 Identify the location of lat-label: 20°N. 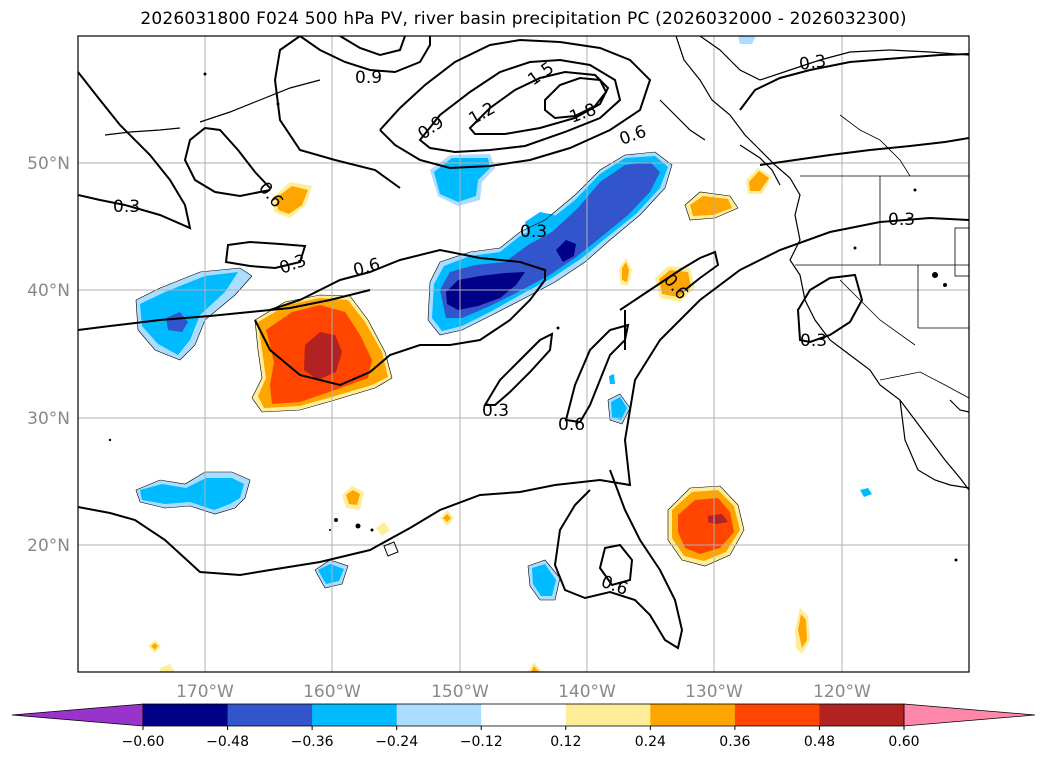
(48, 546).